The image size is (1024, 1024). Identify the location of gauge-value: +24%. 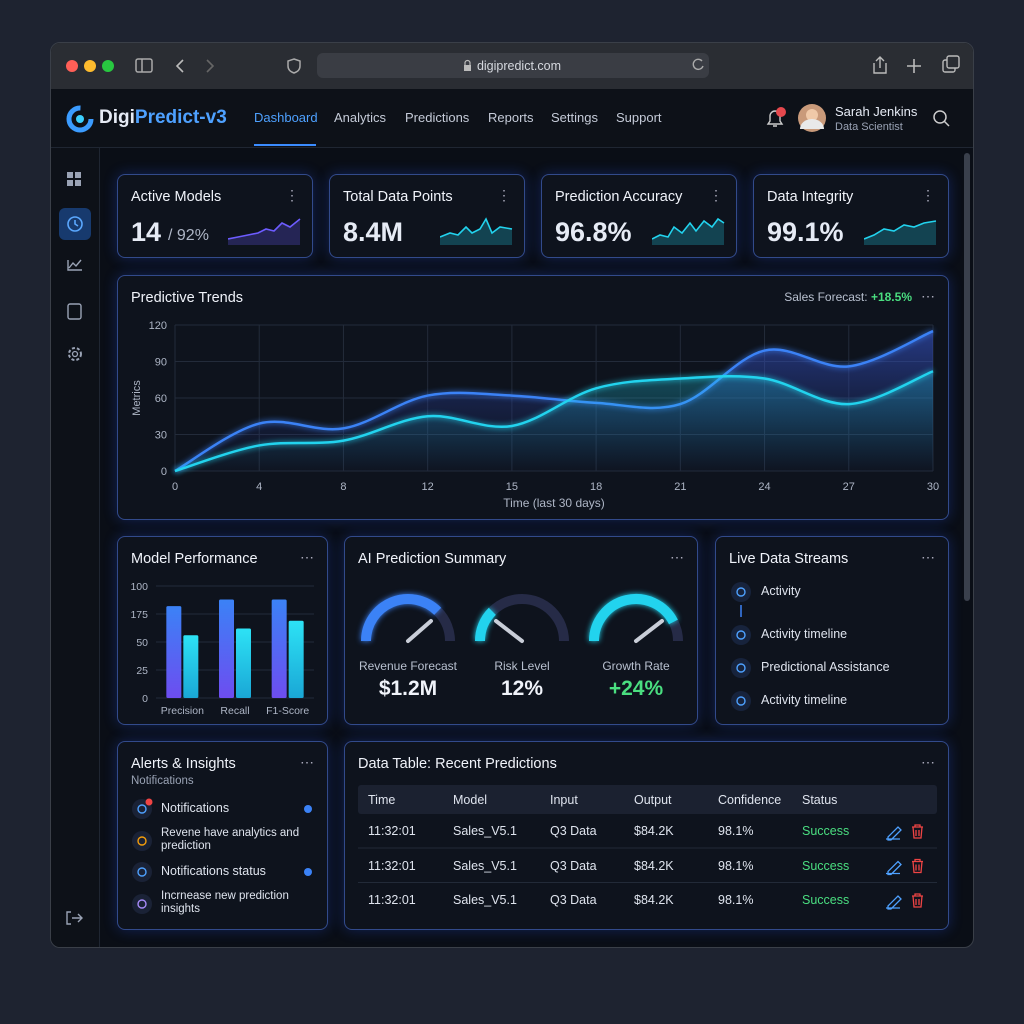
(636, 688).